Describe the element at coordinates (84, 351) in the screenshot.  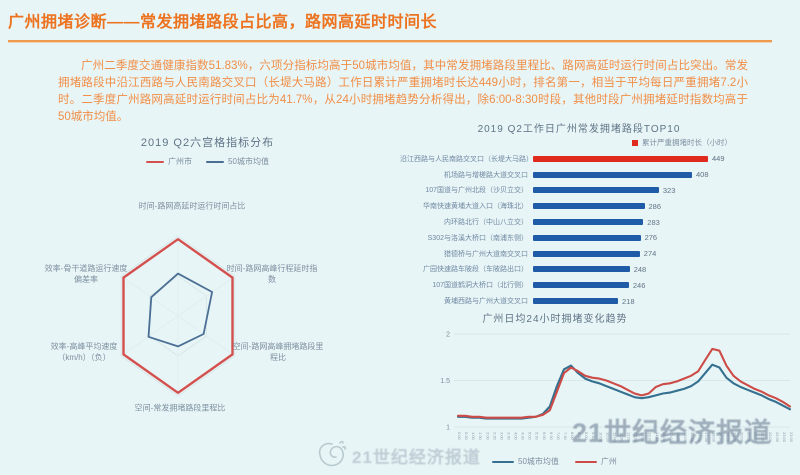
I see `radar-axis-label-eff1: 效率-高峰平均速度（km/h）（负）` at that location.